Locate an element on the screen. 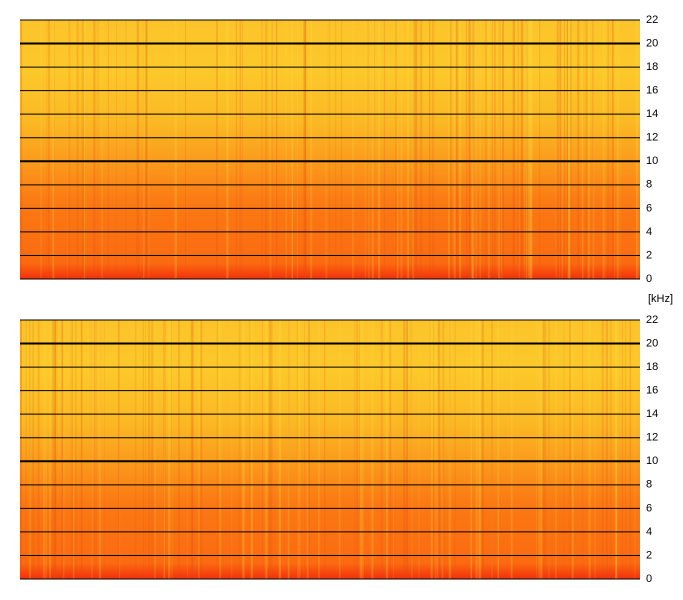  y-tick-label: 22 is located at coordinates (652, 320).